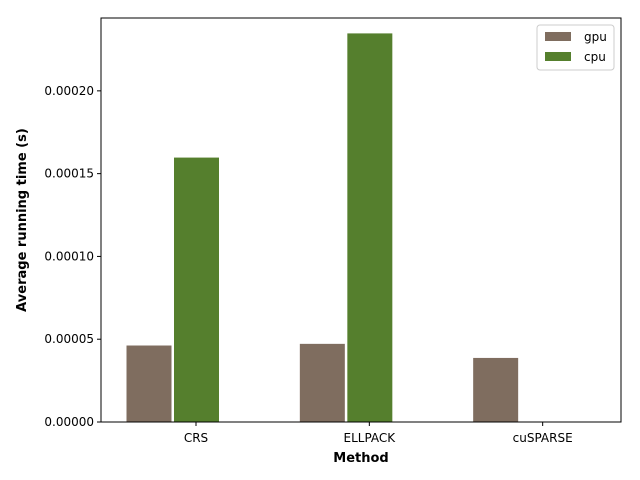  Describe the element at coordinates (369, 438) in the screenshot. I see `x-tick-label-ellpack: ELLPACK` at that location.